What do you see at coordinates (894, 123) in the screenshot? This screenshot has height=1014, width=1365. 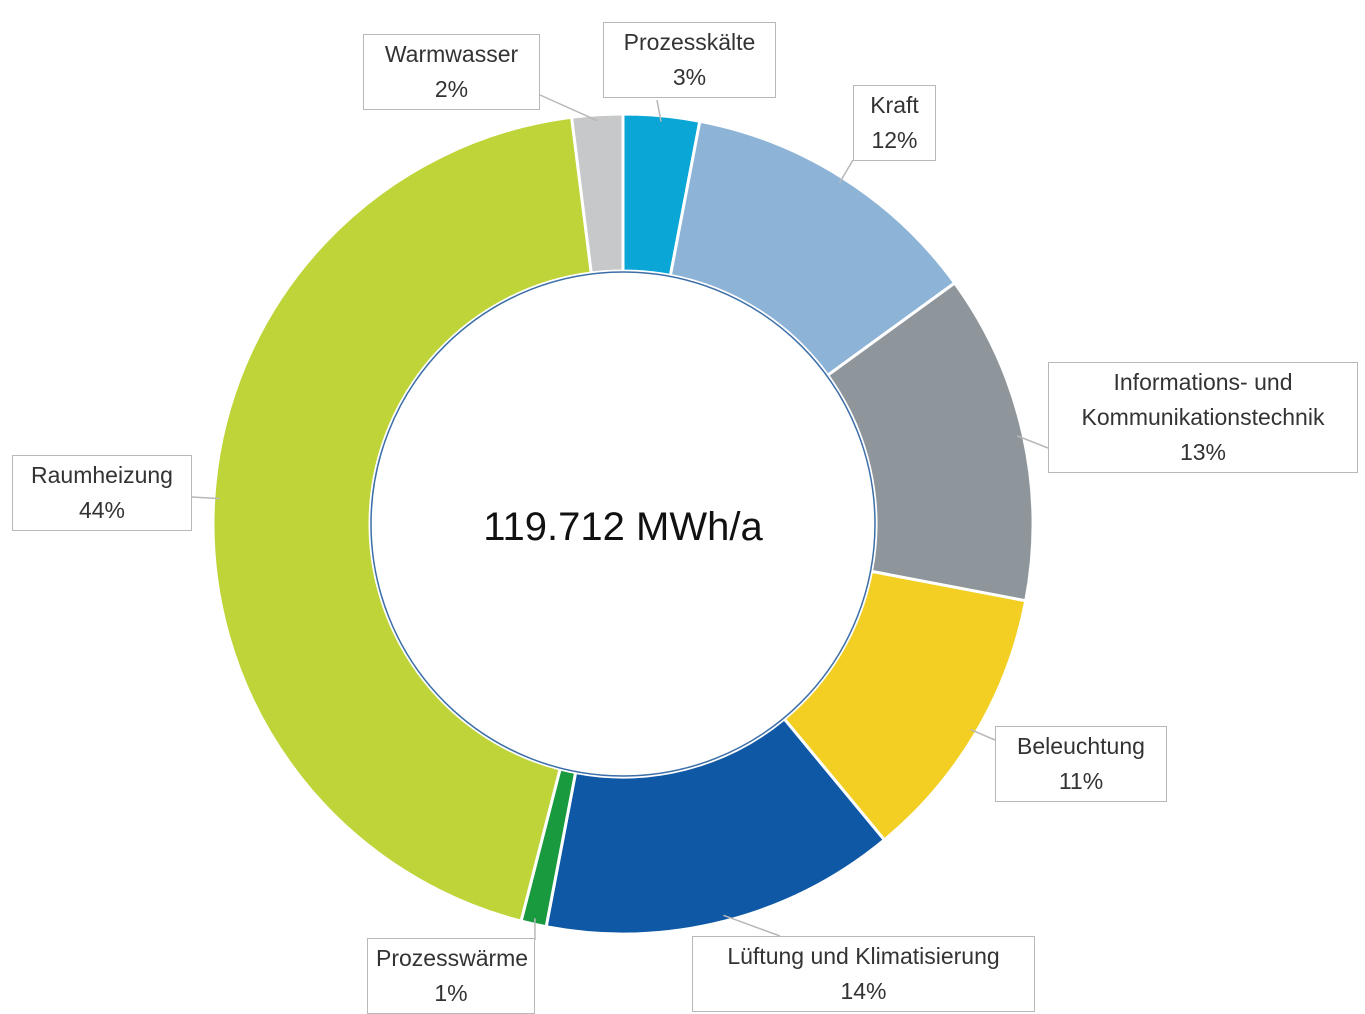 I see `data-label: Kraft 12%` at bounding box center [894, 123].